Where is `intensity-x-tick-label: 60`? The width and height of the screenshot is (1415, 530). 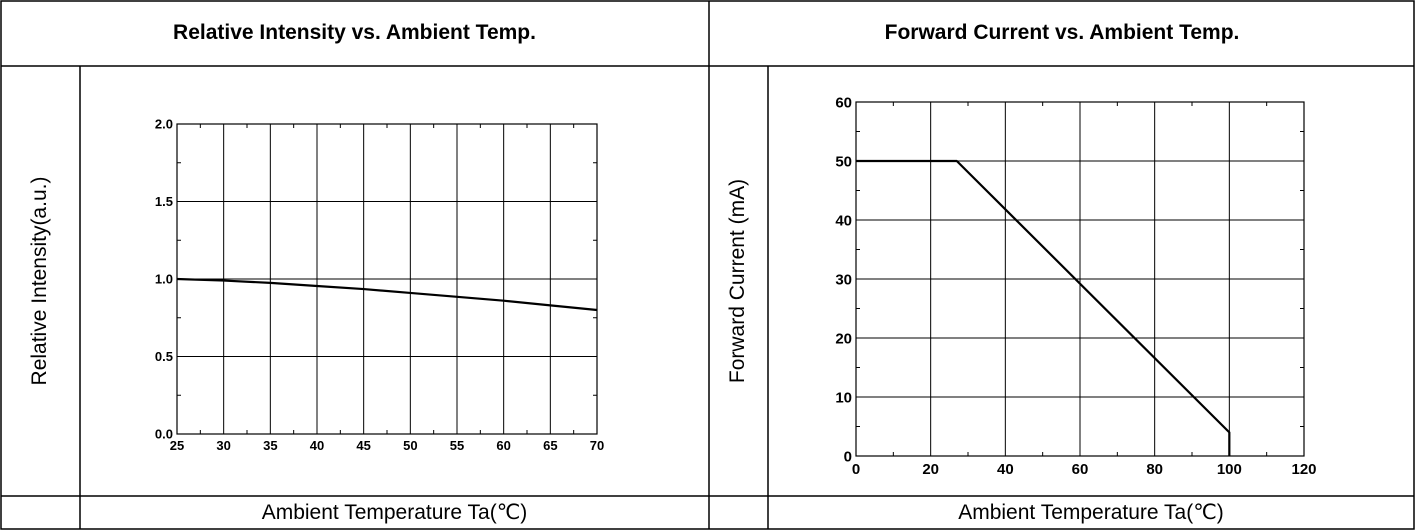
intensity-x-tick-label: 60 is located at coordinates (503, 445).